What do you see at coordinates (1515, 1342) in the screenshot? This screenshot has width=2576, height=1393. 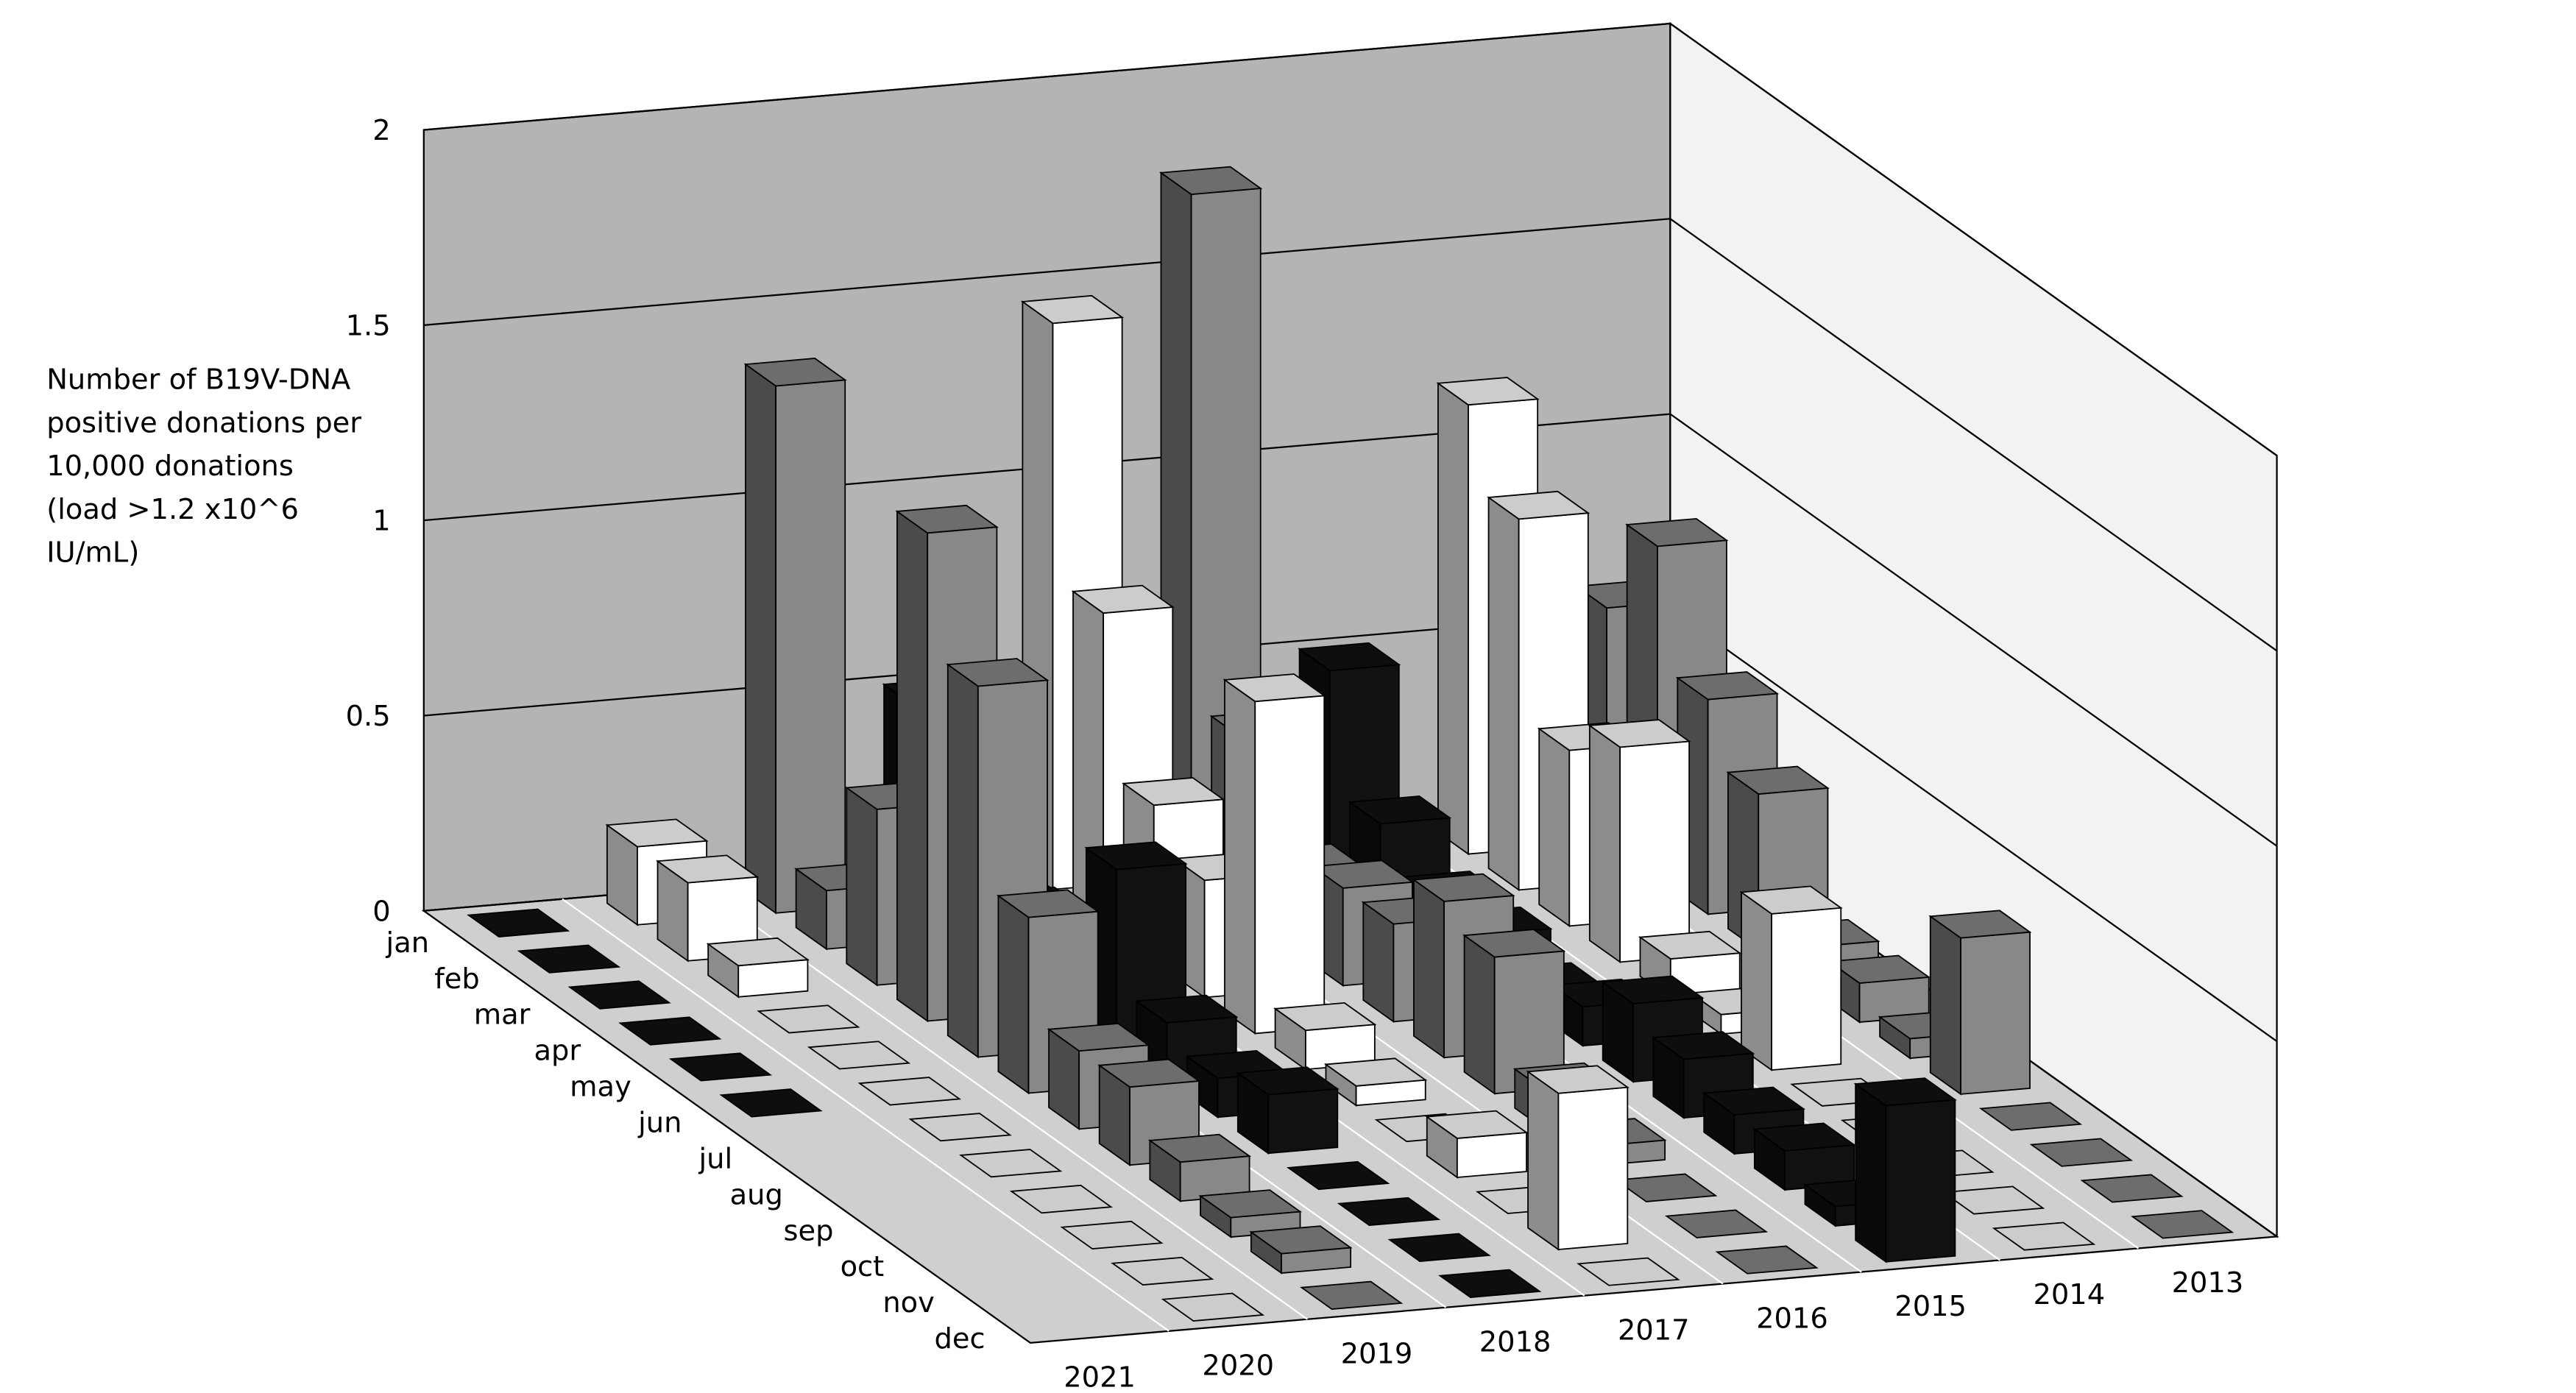 I see `year-label: 2018` at bounding box center [1515, 1342].